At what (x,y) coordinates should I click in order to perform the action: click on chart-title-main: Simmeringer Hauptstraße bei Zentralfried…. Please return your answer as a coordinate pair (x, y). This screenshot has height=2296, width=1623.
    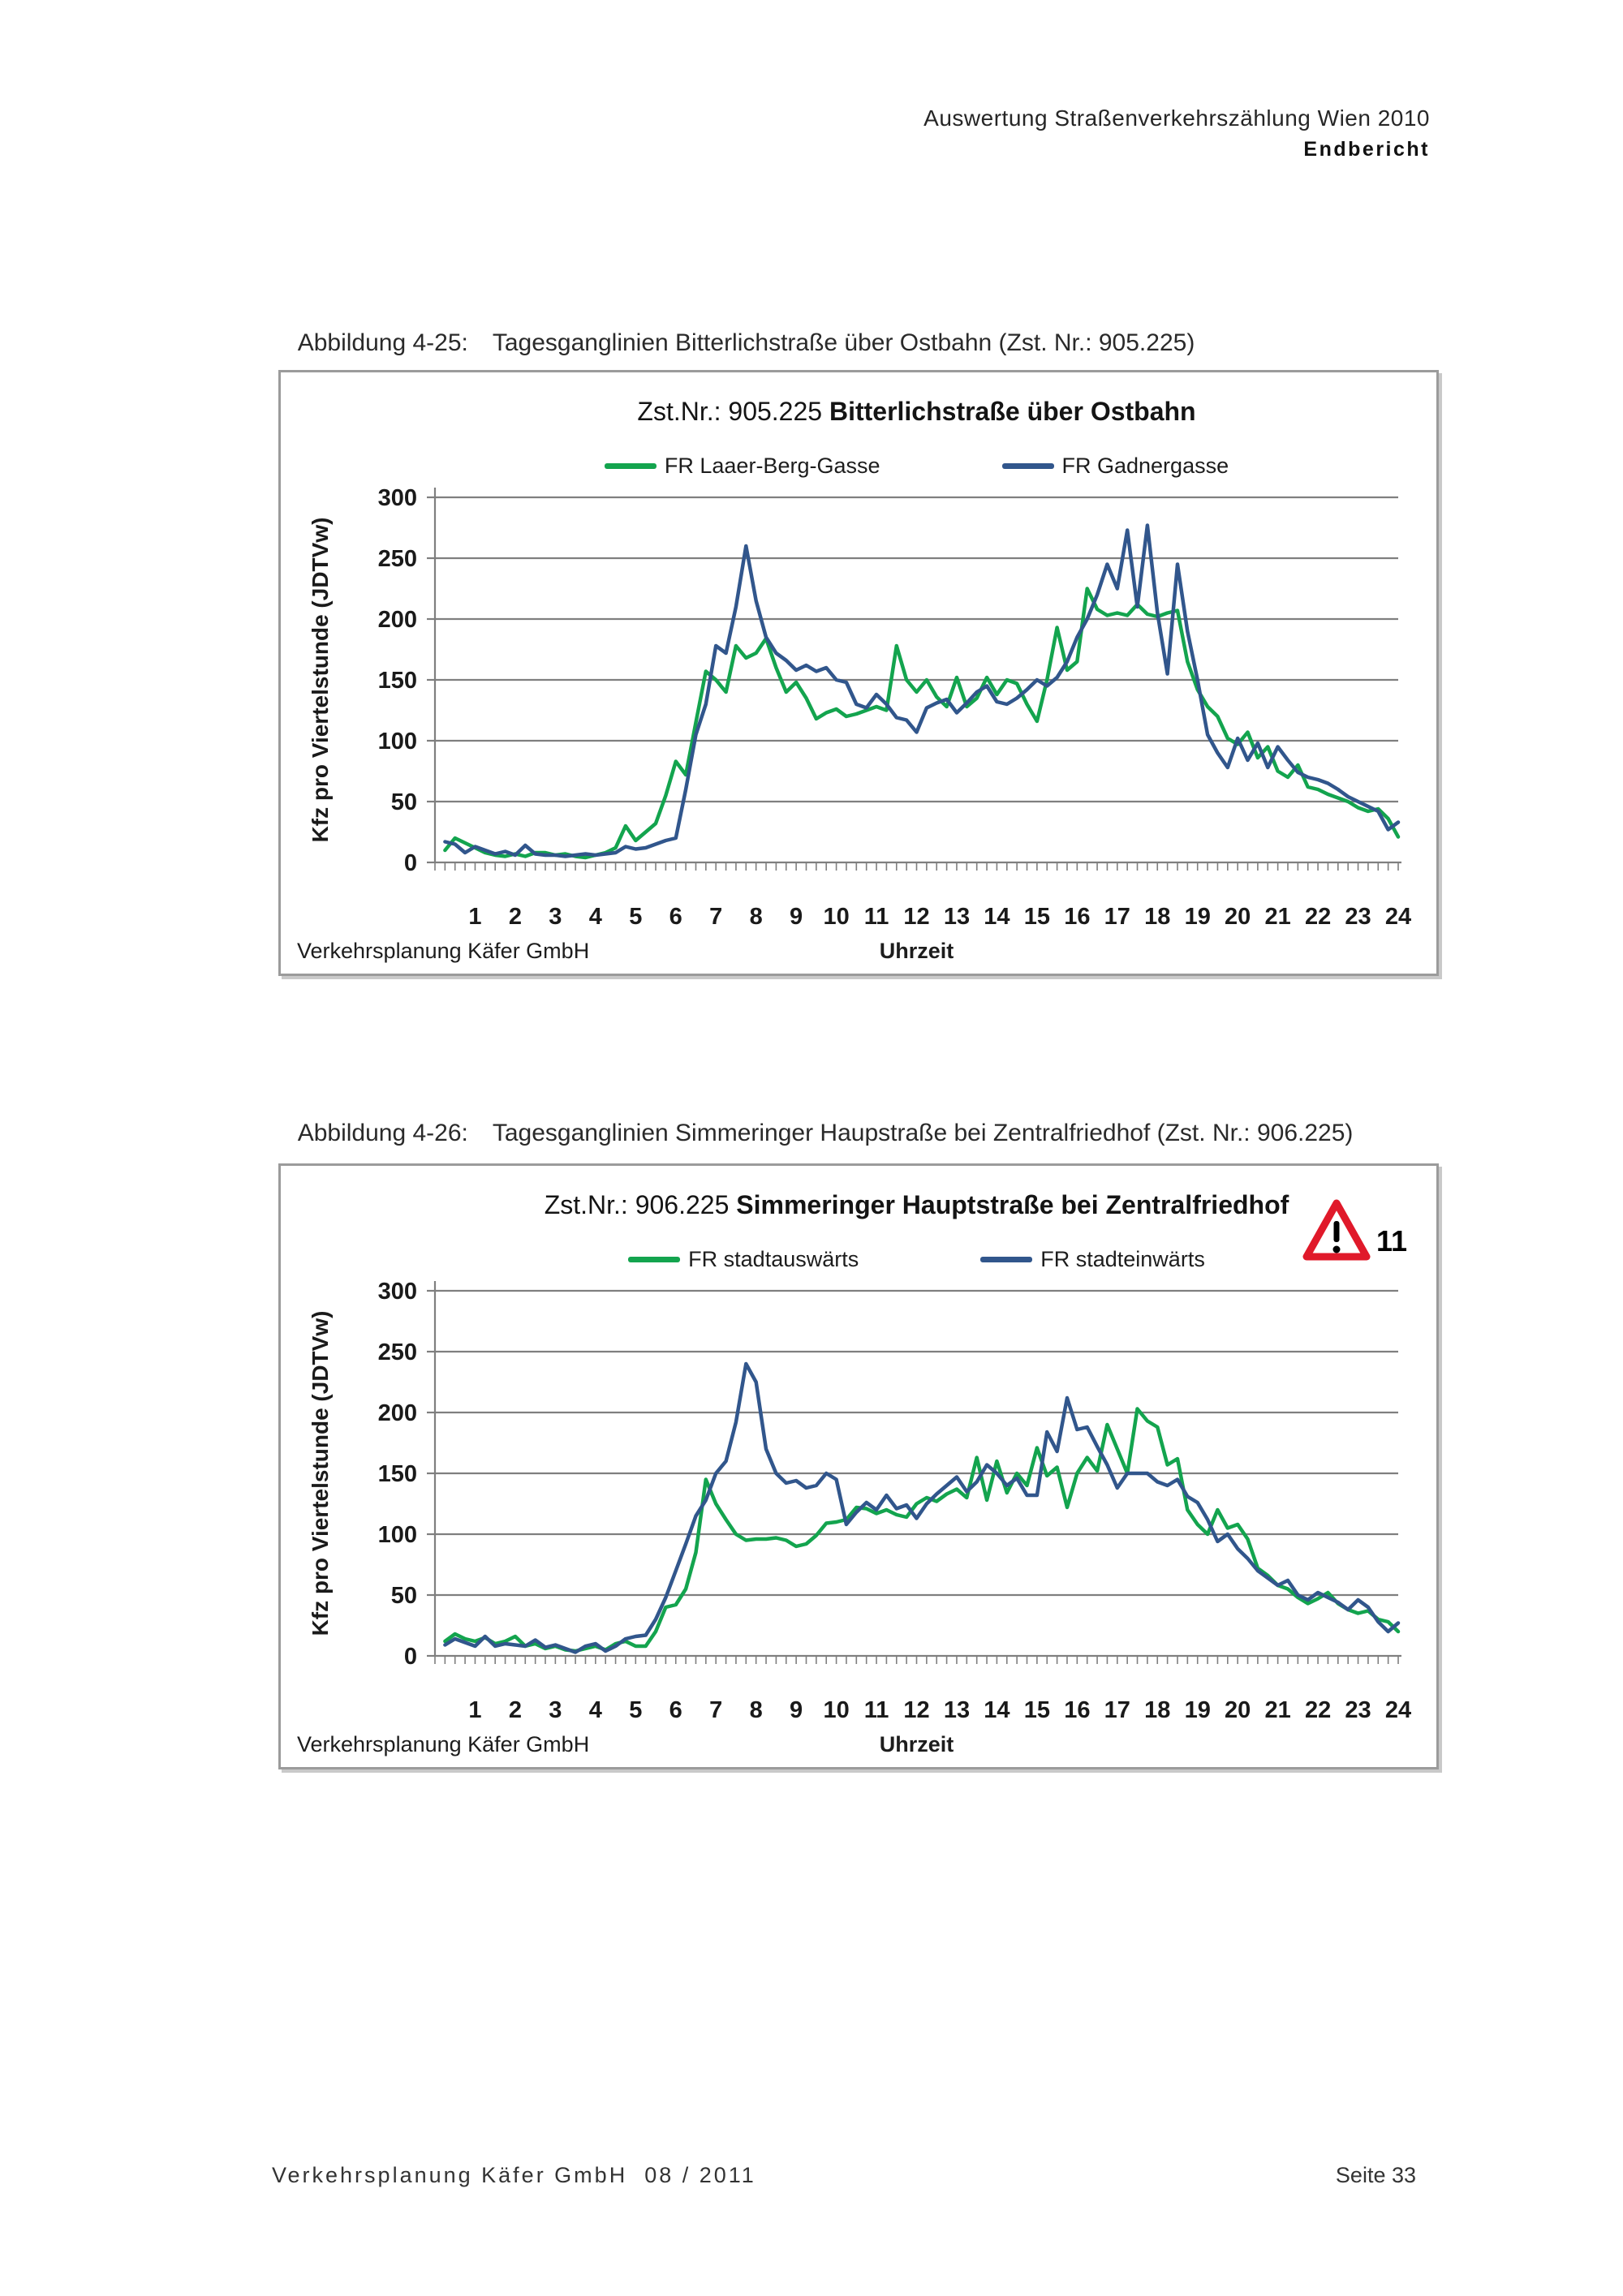
    Looking at the image, I should click on (1012, 1204).